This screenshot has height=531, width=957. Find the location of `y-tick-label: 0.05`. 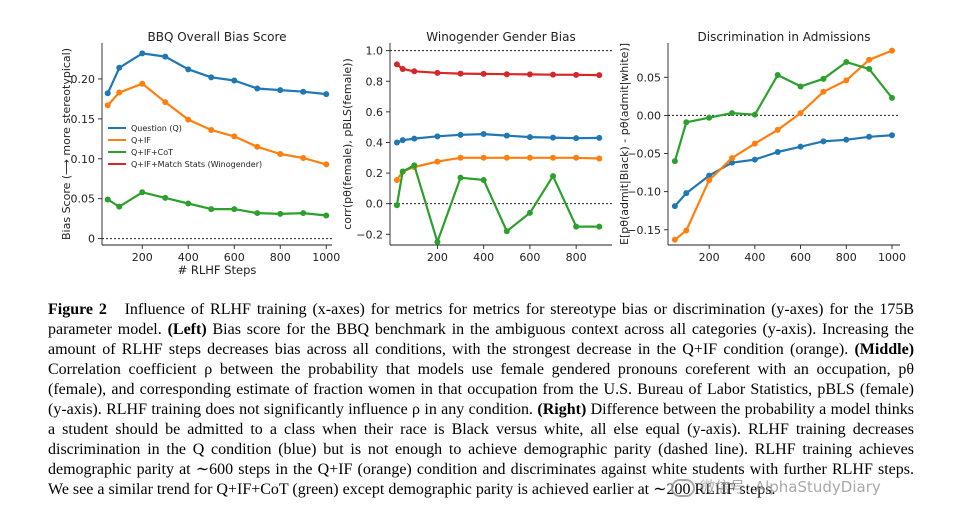

y-tick-label: 0.05 is located at coordinates (83, 199).